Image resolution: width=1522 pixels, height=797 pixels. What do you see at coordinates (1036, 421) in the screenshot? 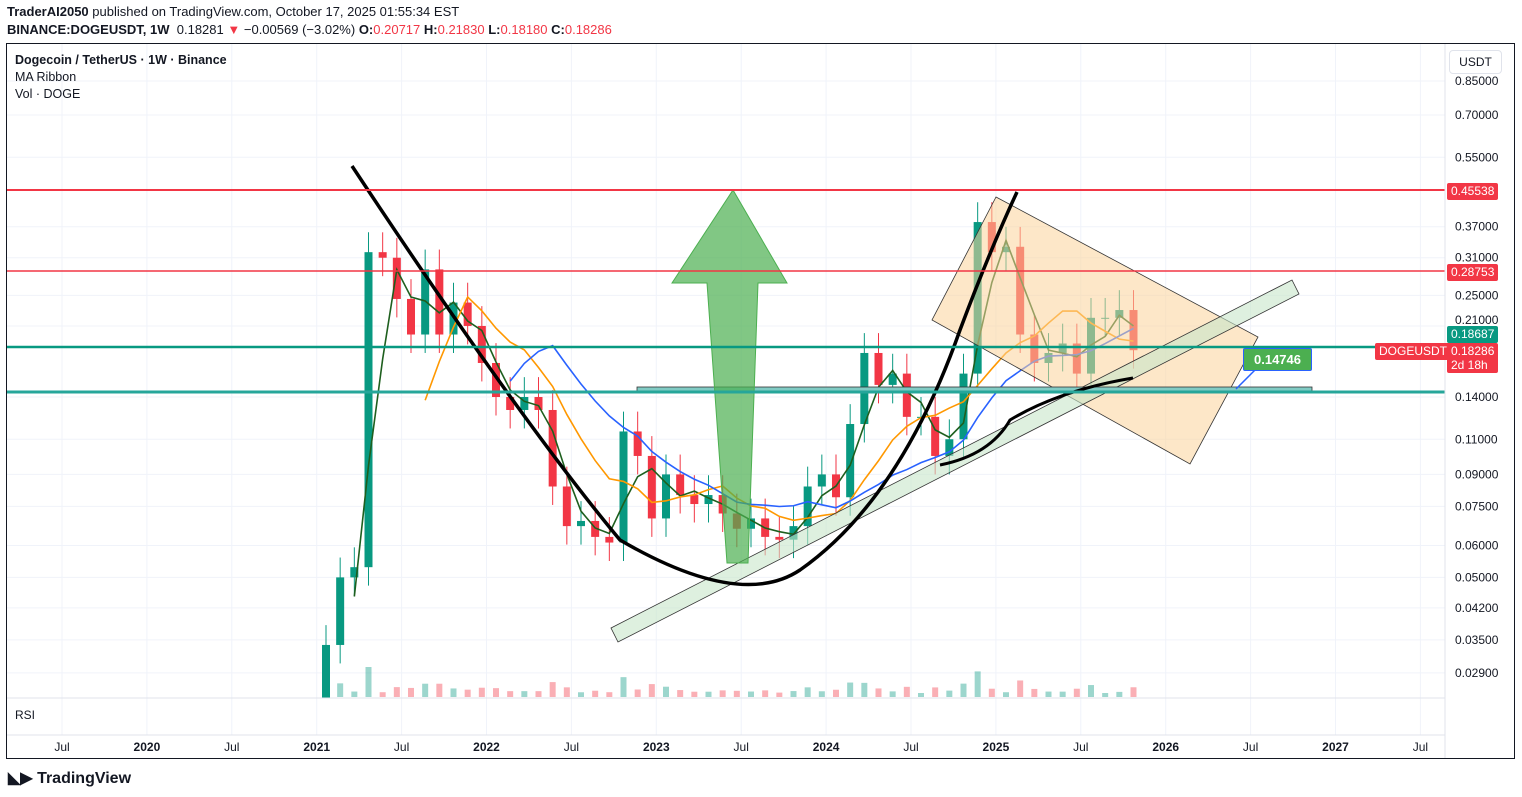
I see `handle-curve` at bounding box center [1036, 421].